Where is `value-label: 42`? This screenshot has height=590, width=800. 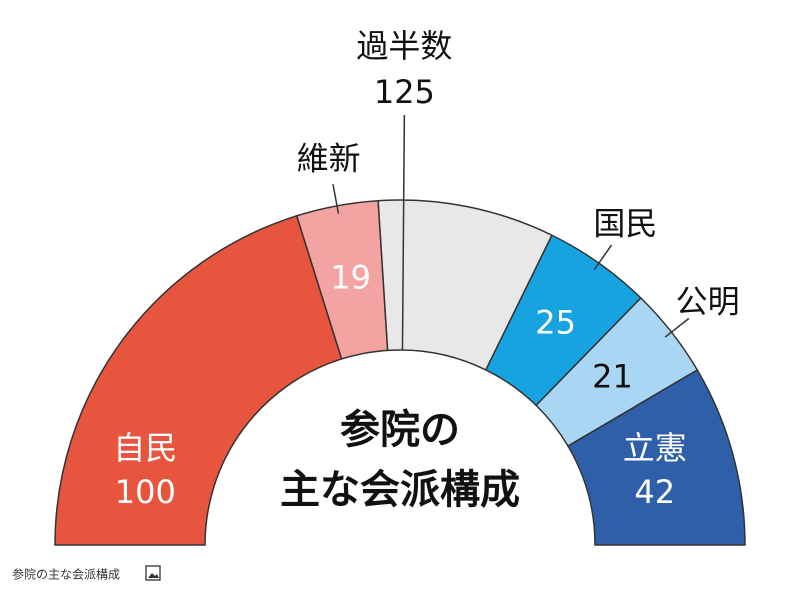 value-label: 42 is located at coordinates (654, 492).